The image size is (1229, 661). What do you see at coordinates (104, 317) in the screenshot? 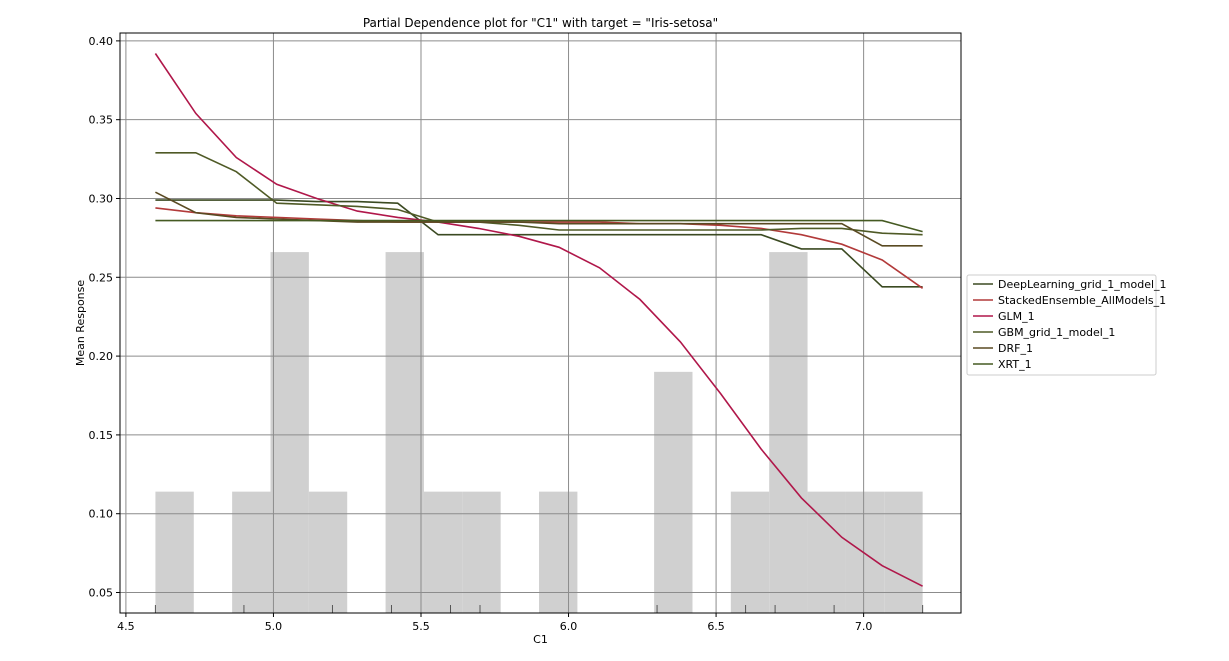
I see `y-axis-ticks: 0.05 0.10 0.15 0.20 0.25 0.30 0.35 0.40` at bounding box center [104, 317].